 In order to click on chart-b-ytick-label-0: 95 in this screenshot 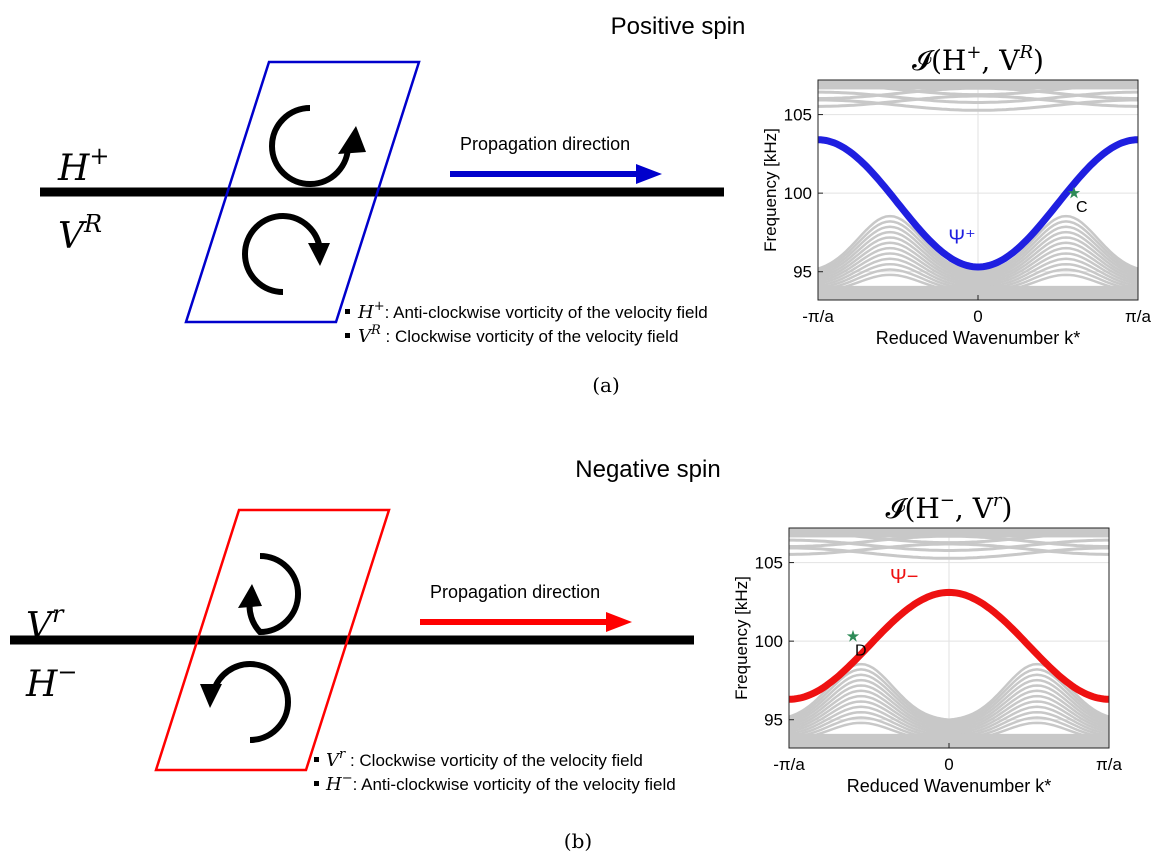, I will do `click(773, 720)`.